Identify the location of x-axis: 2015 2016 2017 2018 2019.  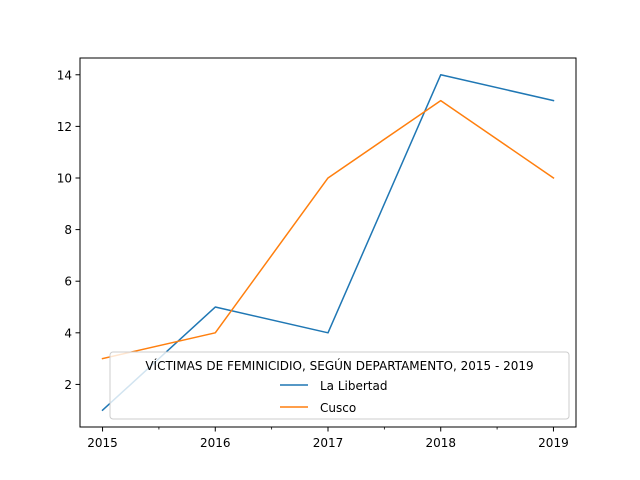
(328, 438).